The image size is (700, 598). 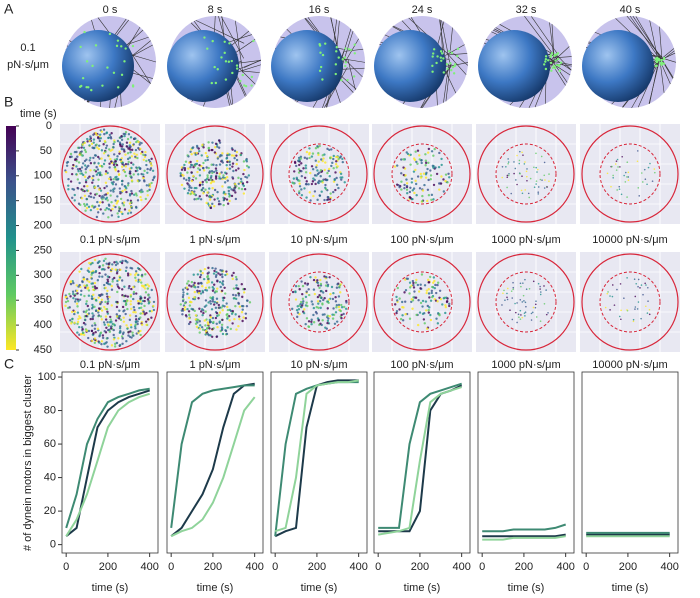 What do you see at coordinates (319, 462) in the screenshot?
I see `plot-frame` at bounding box center [319, 462].